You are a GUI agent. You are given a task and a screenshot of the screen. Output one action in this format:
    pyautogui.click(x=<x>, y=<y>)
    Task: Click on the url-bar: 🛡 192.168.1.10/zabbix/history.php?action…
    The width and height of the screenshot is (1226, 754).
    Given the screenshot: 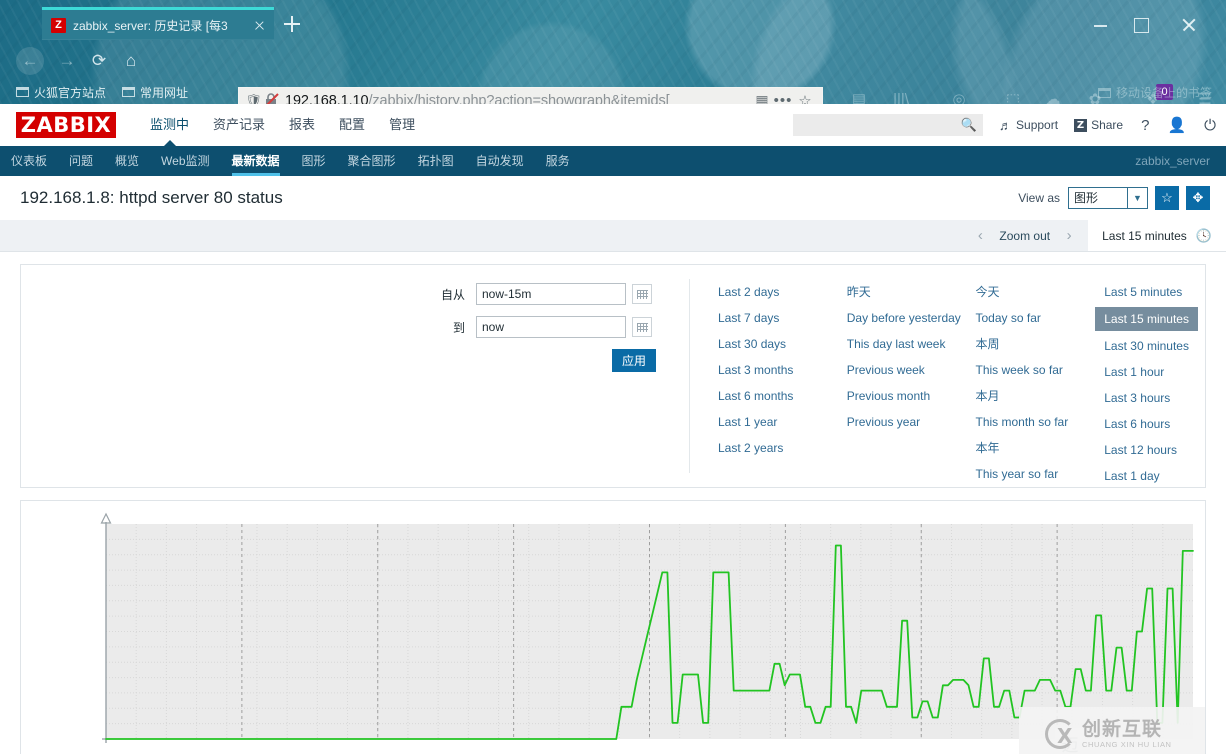 What is the action you would take?
    pyautogui.click(x=530, y=95)
    